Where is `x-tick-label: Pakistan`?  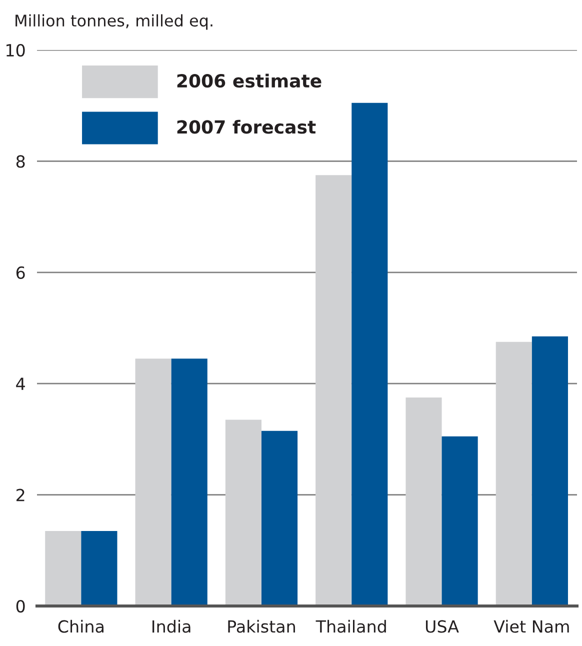 x-tick-label: Pakistan is located at coordinates (261, 626).